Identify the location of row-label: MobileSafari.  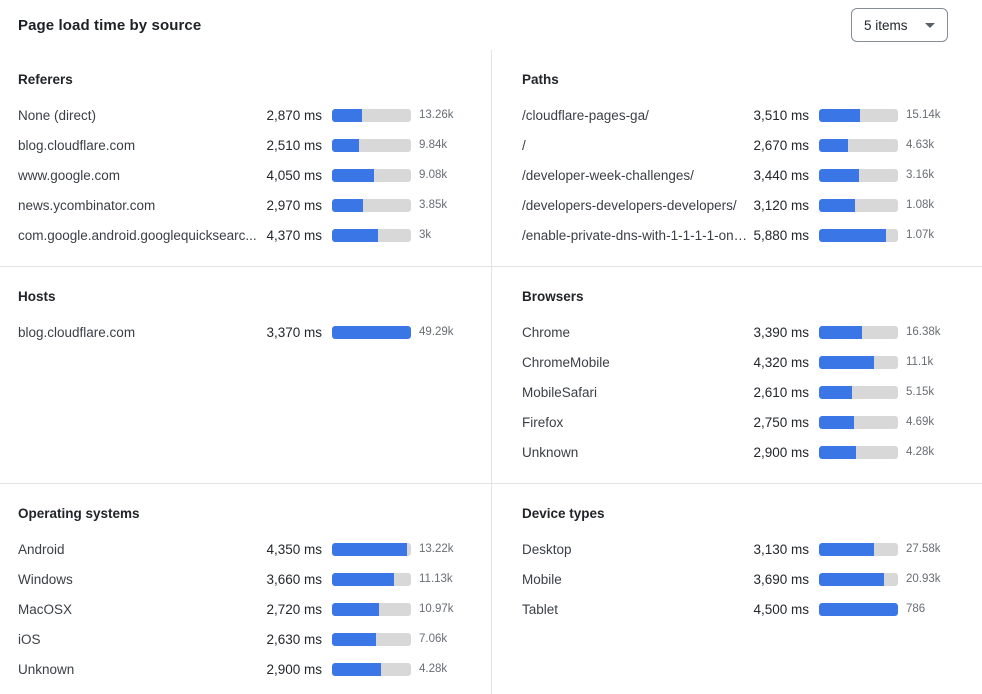
(560, 392).